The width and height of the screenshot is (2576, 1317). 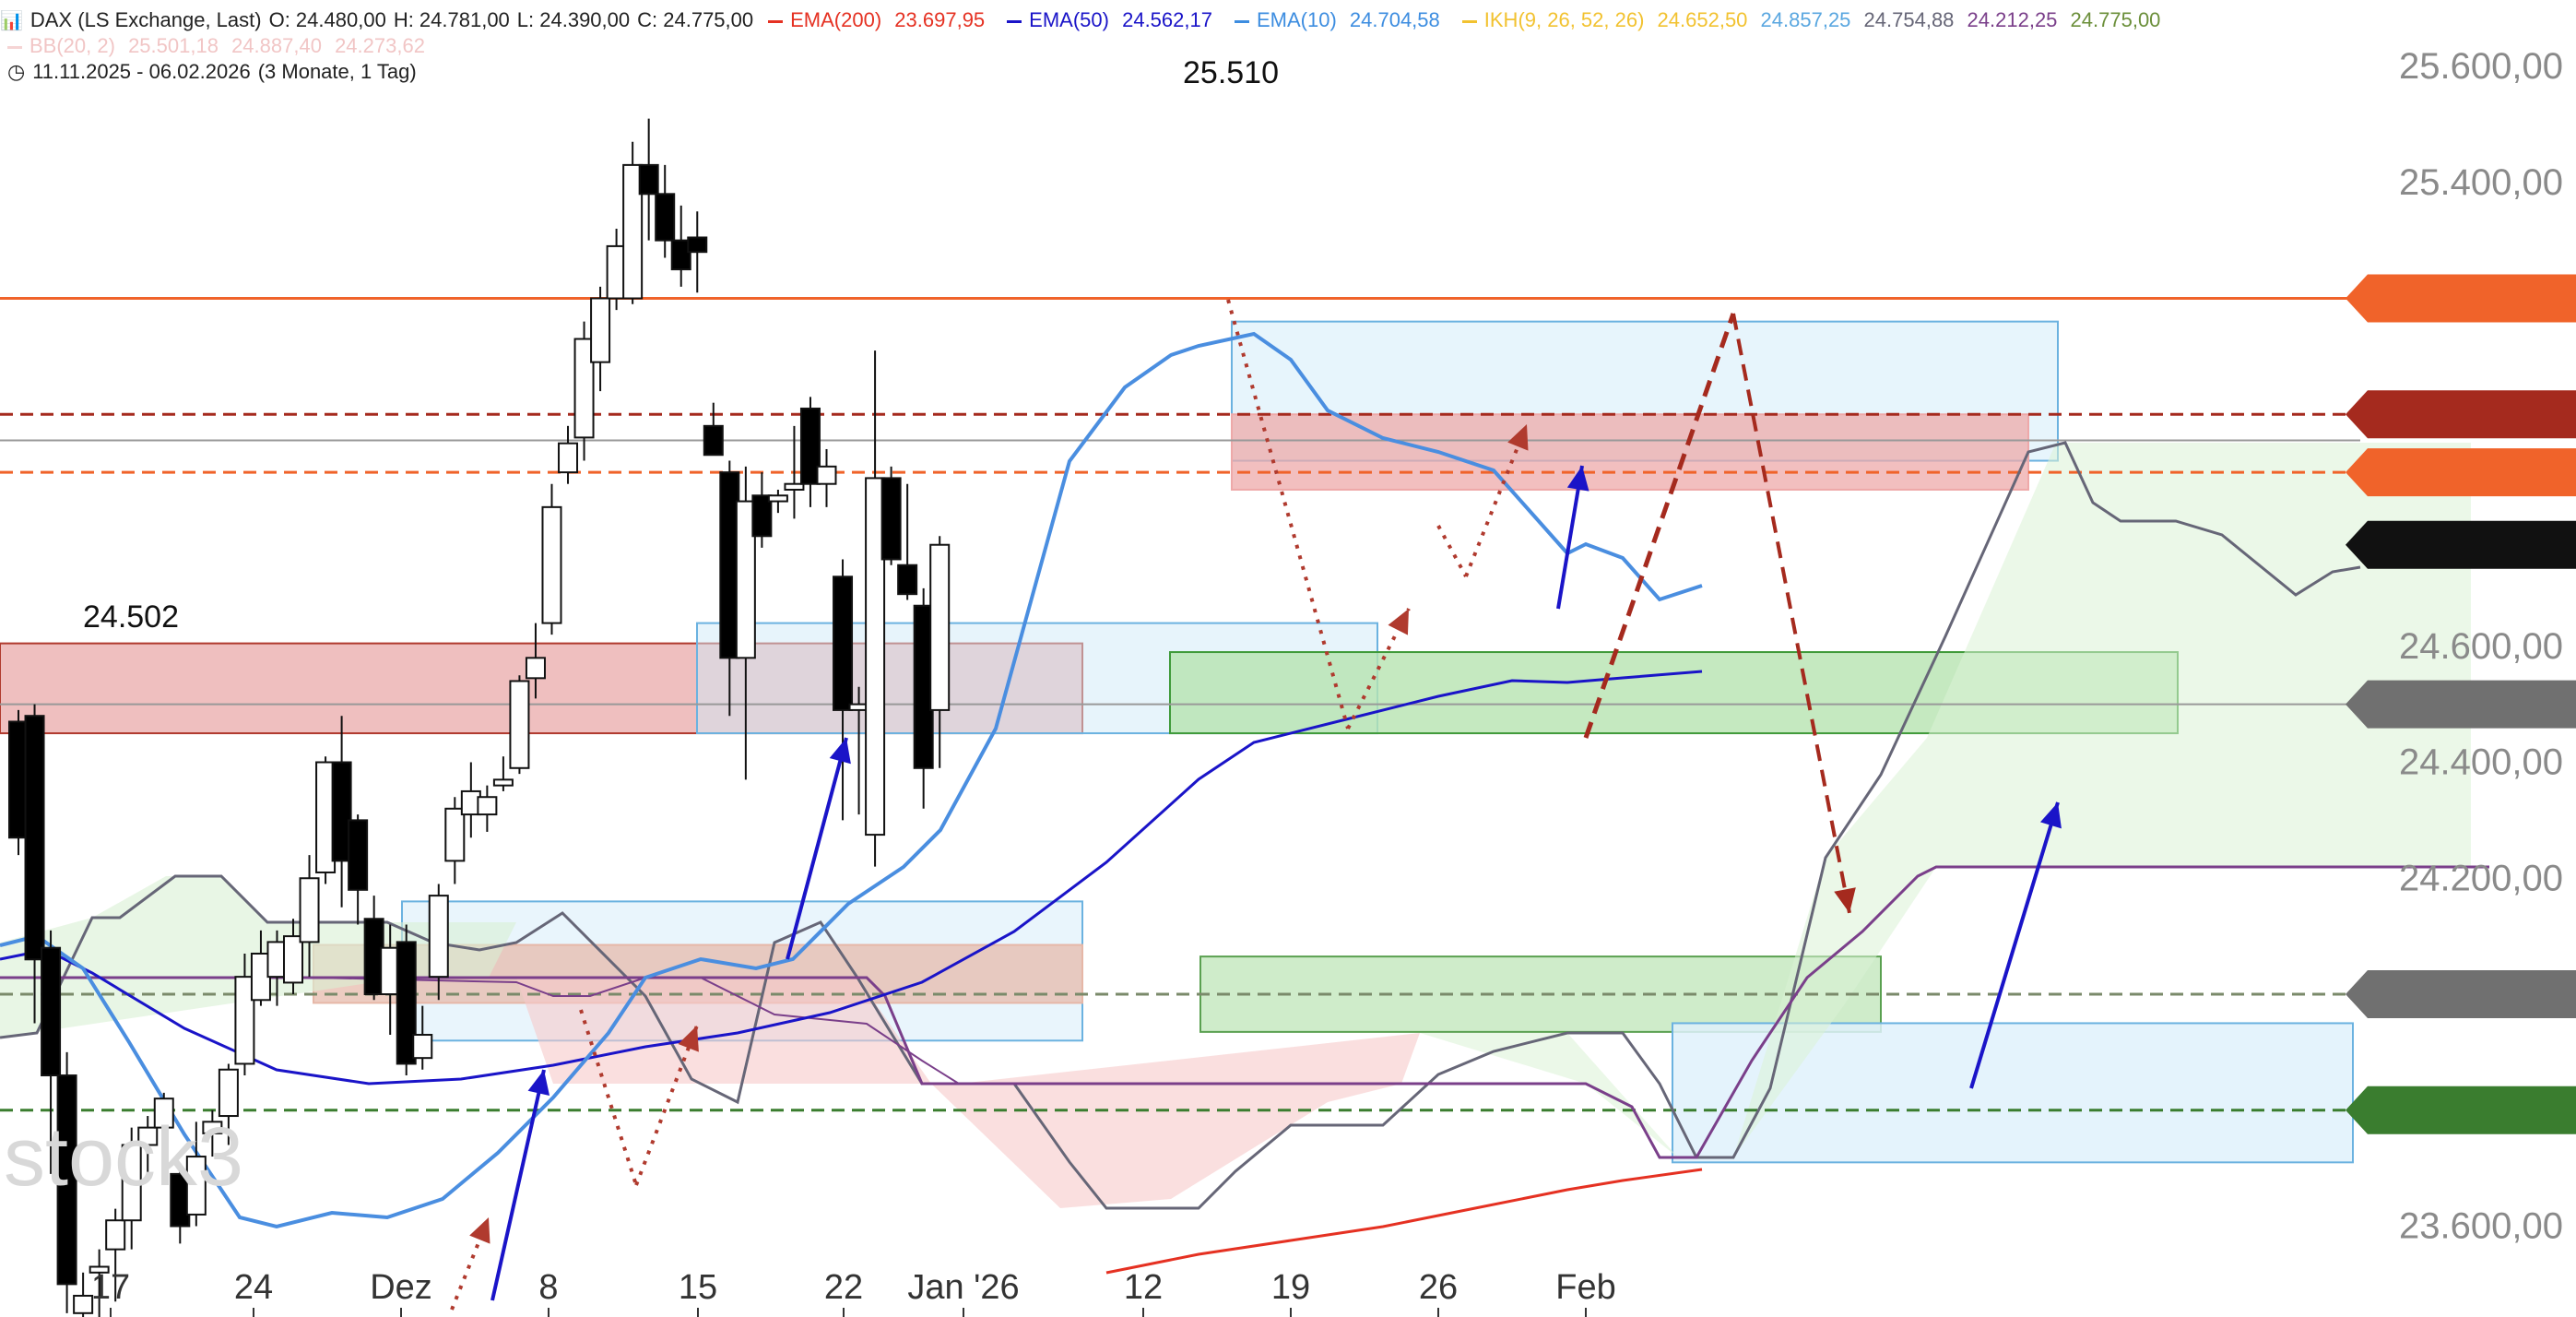 What do you see at coordinates (1585, 1288) in the screenshot?
I see `x-axis-tick-label: Feb` at bounding box center [1585, 1288].